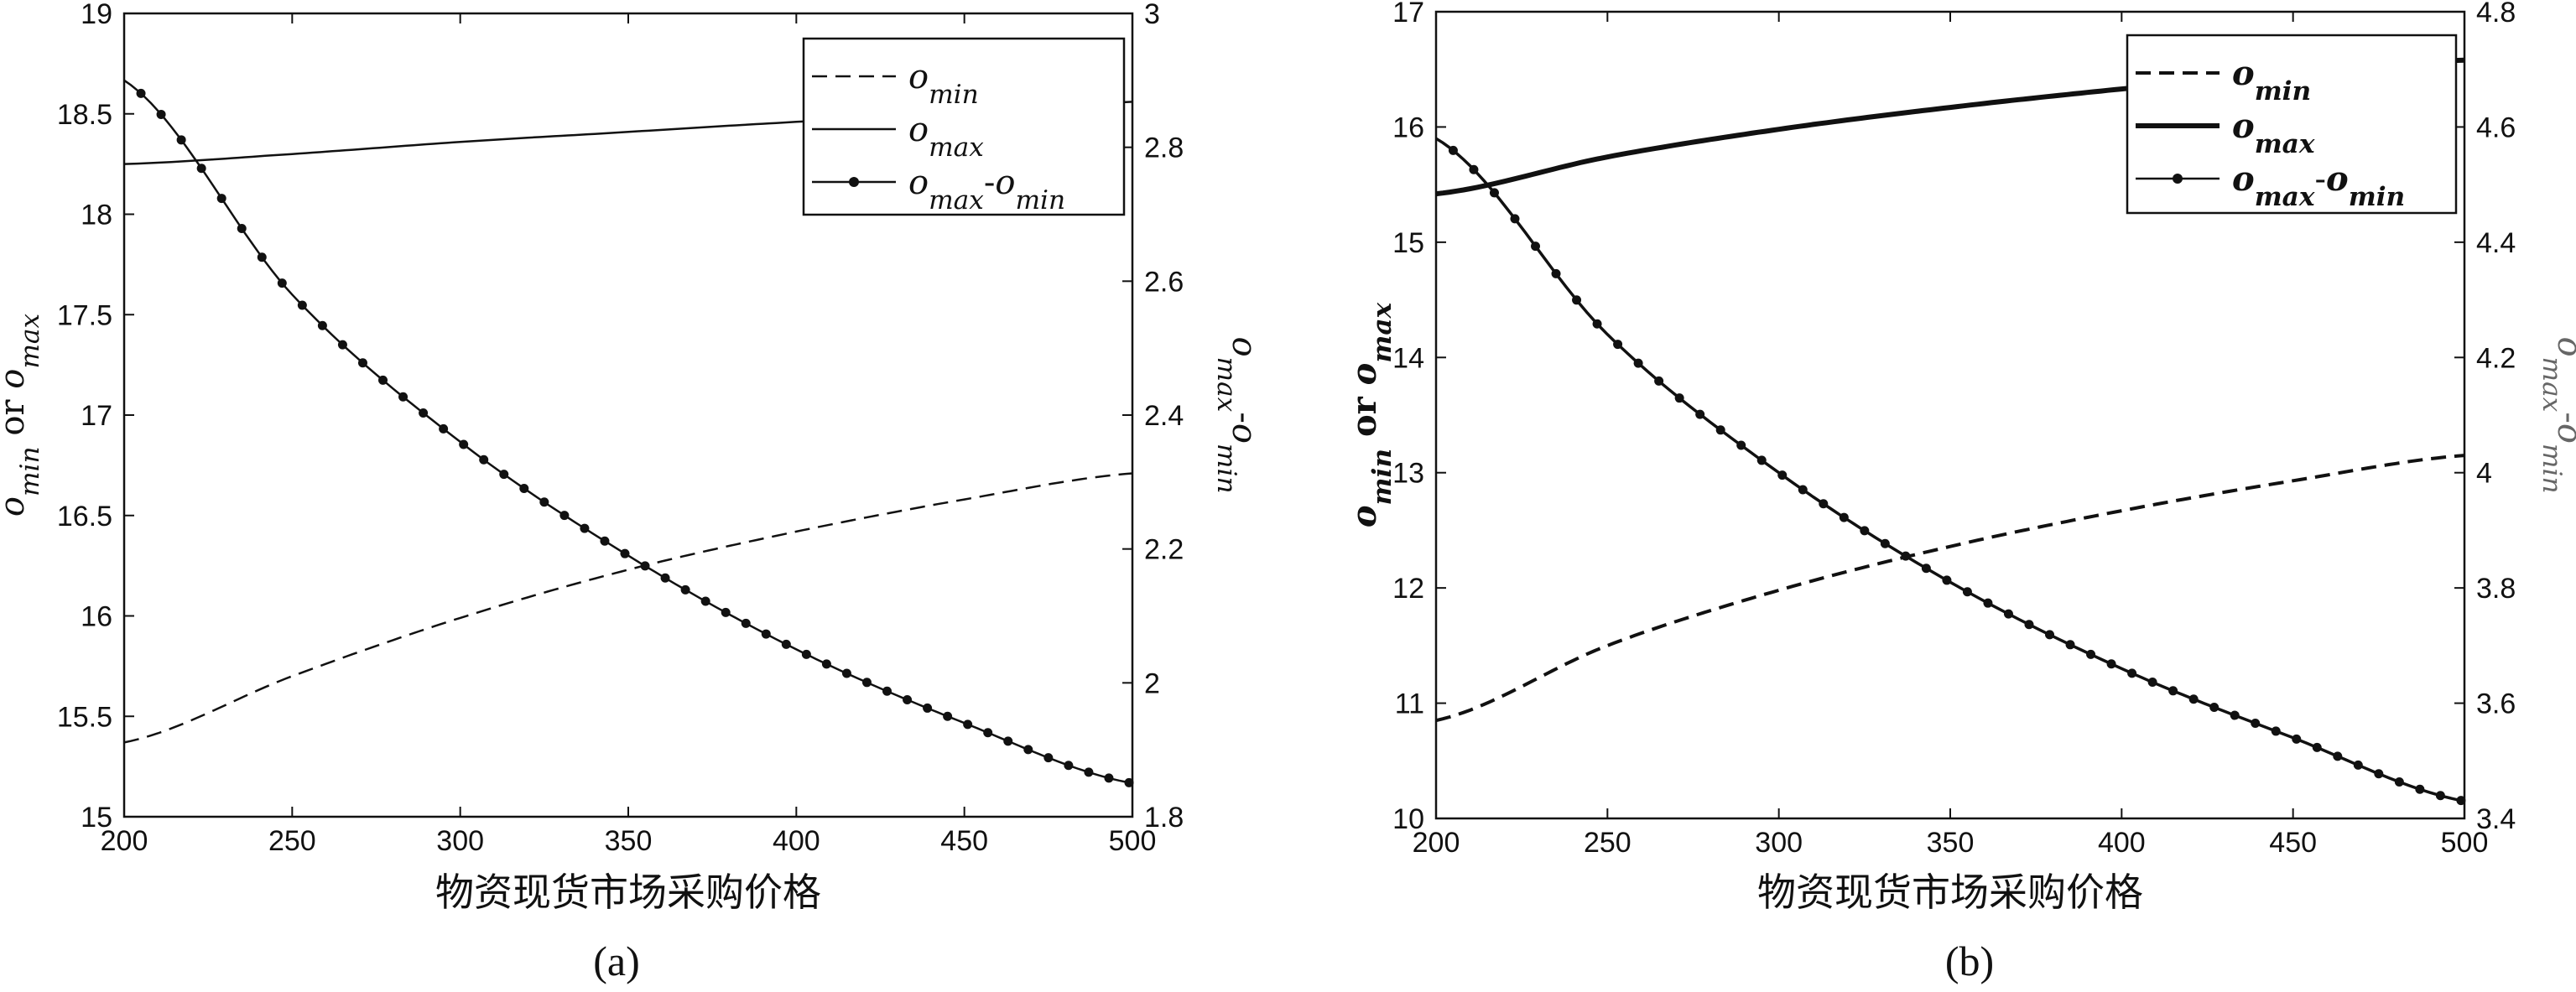 This screenshot has width=2576, height=992. Describe the element at coordinates (946, 137) in the screenshot. I see `legend-label: omax` at that location.